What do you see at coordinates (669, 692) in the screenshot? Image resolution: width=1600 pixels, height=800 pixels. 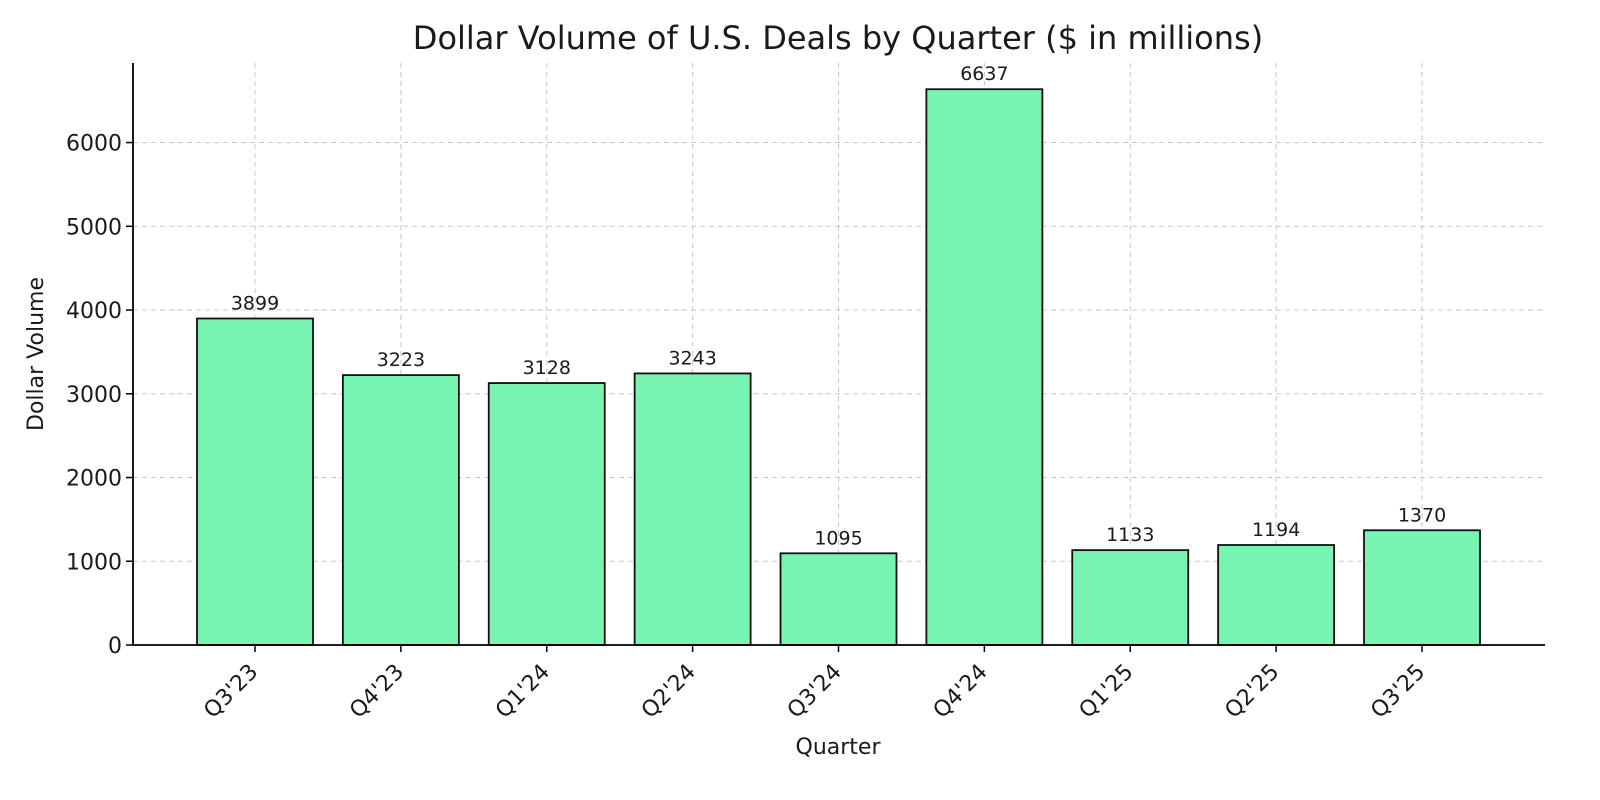 I see `x-tick-label: Q2'24` at bounding box center [669, 692].